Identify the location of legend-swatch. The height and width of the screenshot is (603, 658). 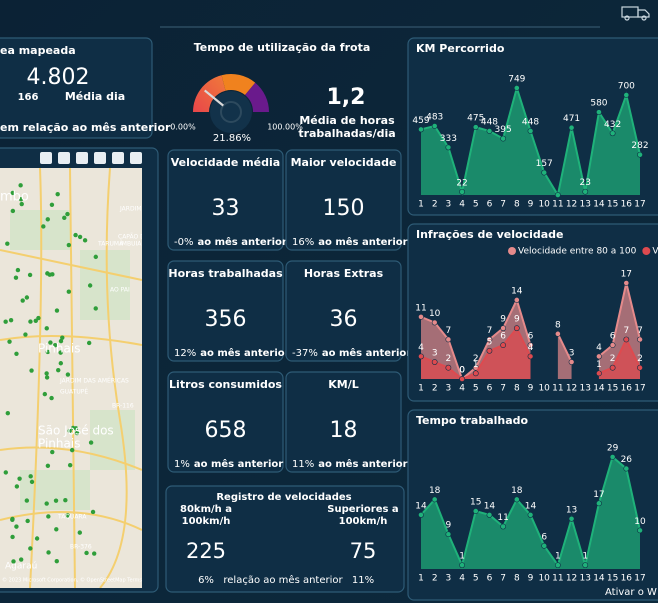
(512, 251).